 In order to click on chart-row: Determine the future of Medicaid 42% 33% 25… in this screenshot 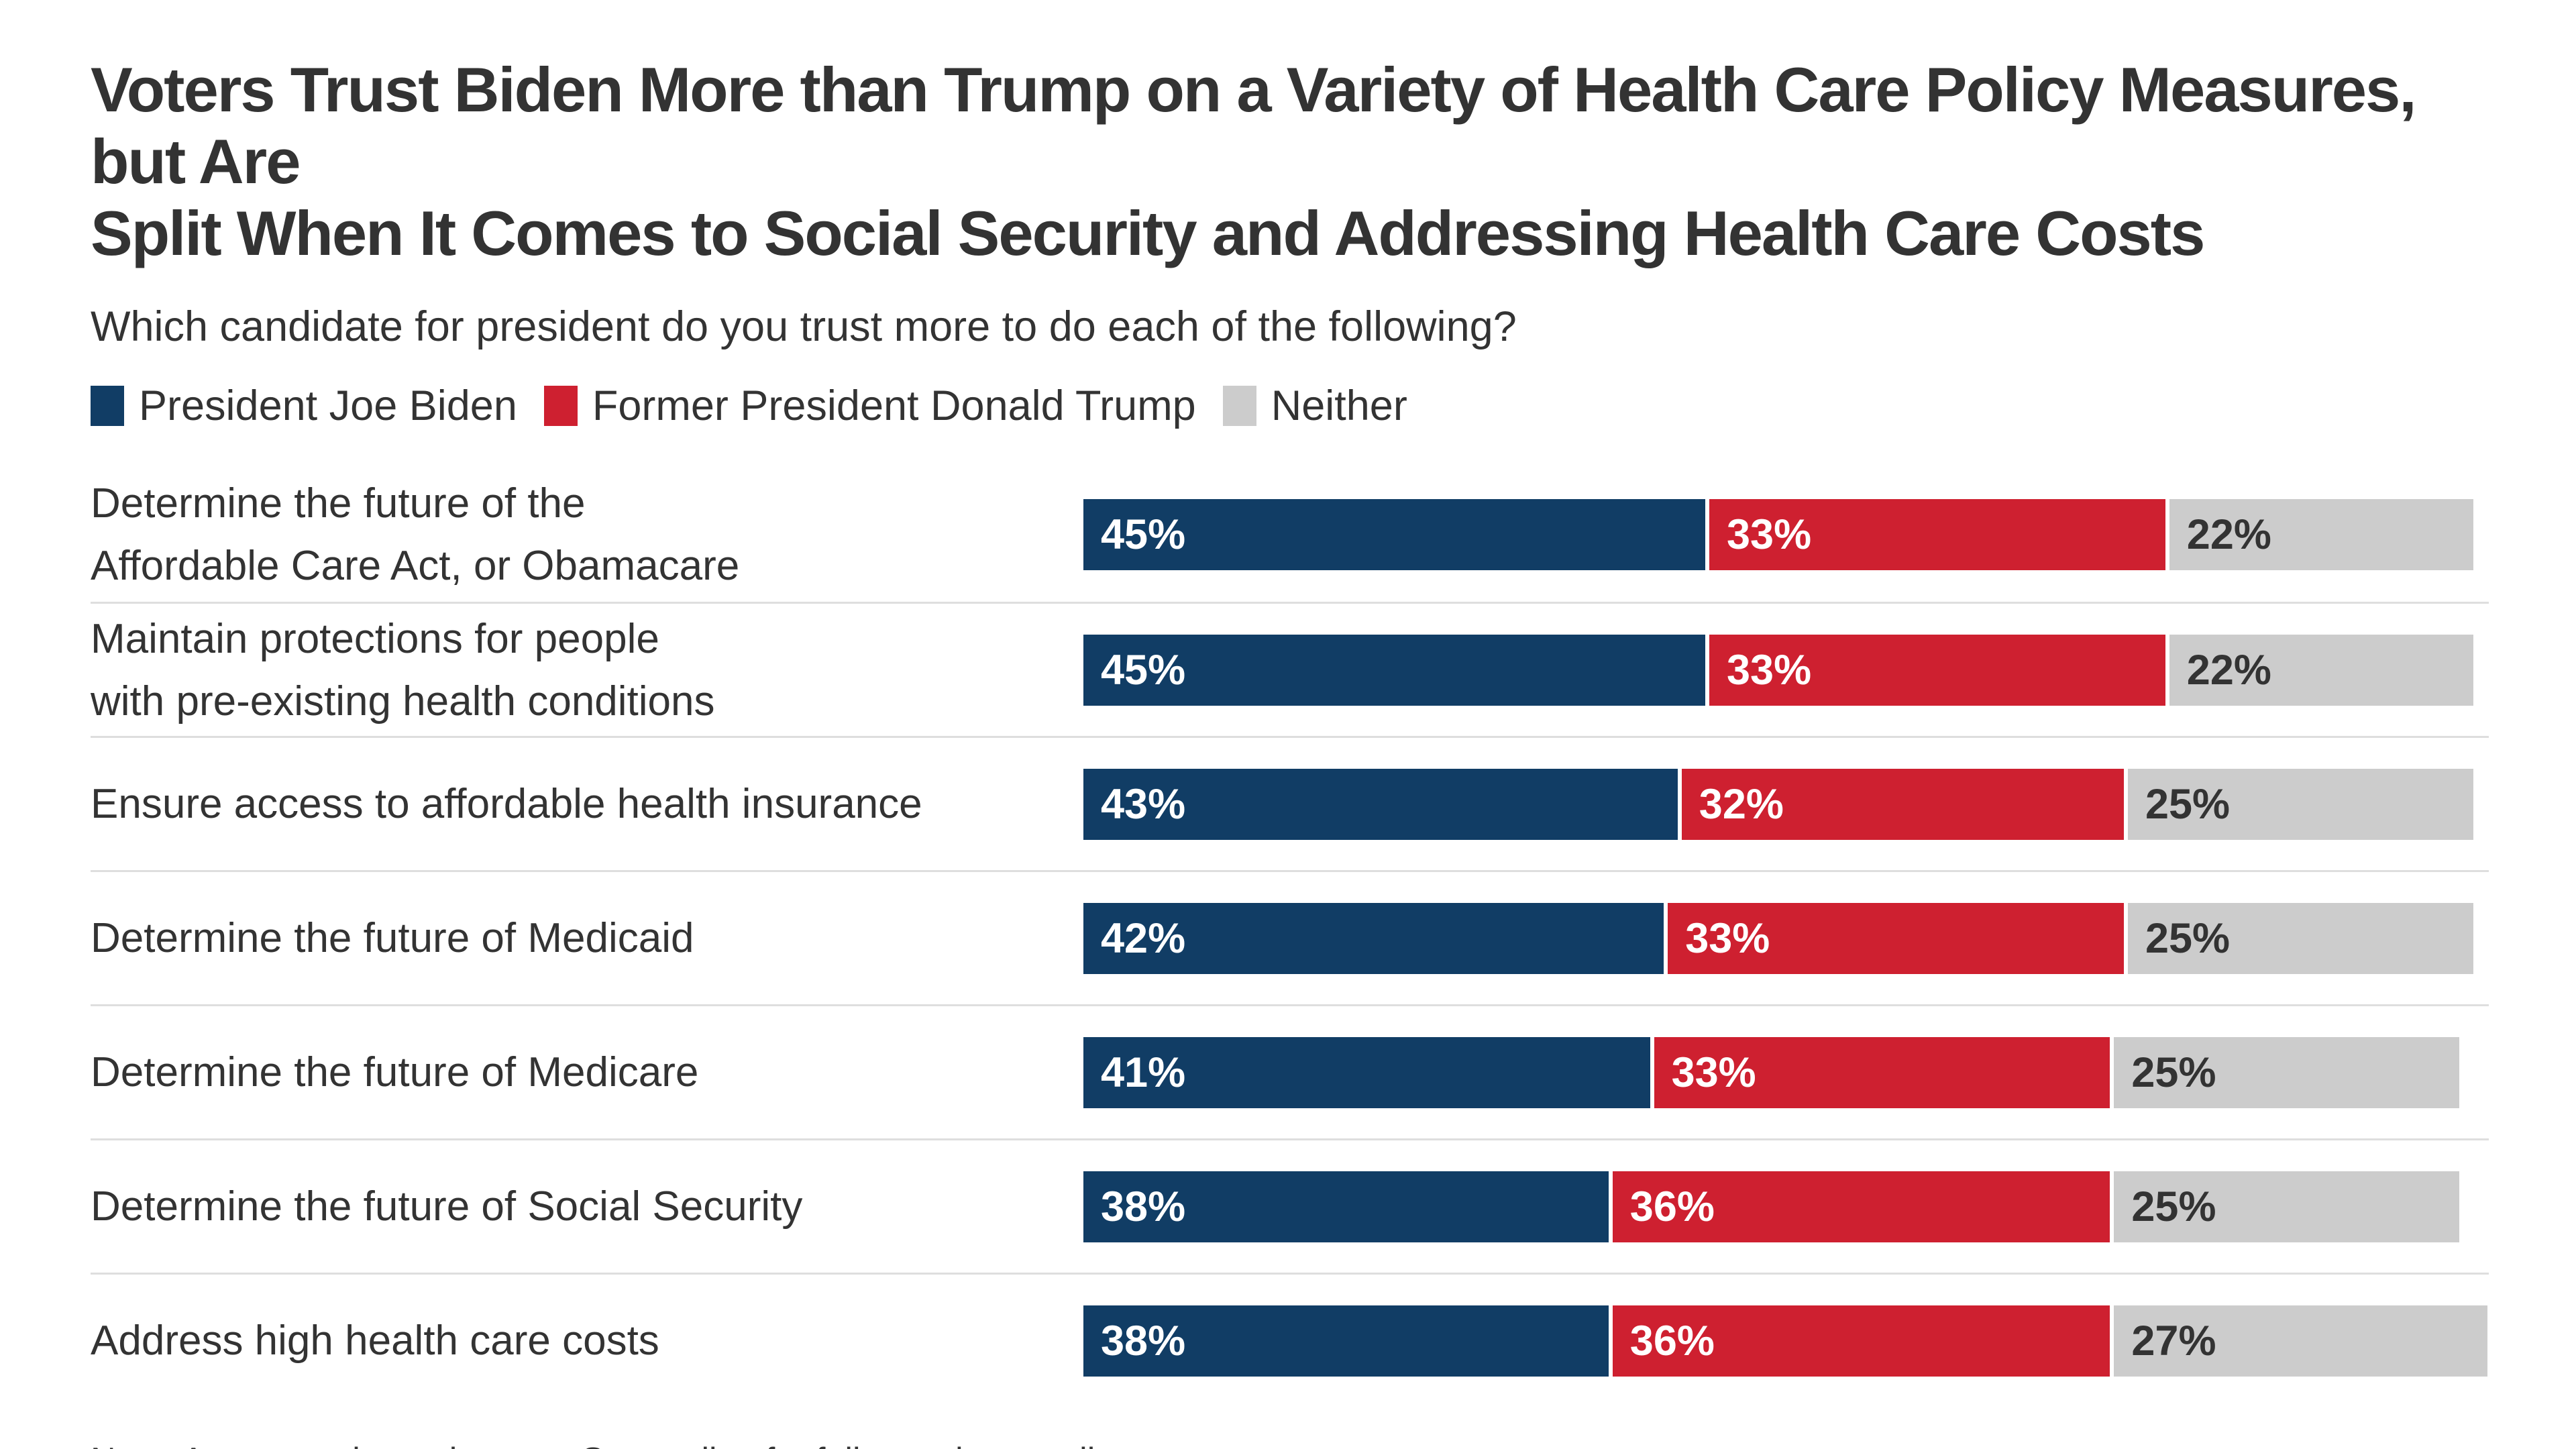, I will do `click(1290, 937)`.